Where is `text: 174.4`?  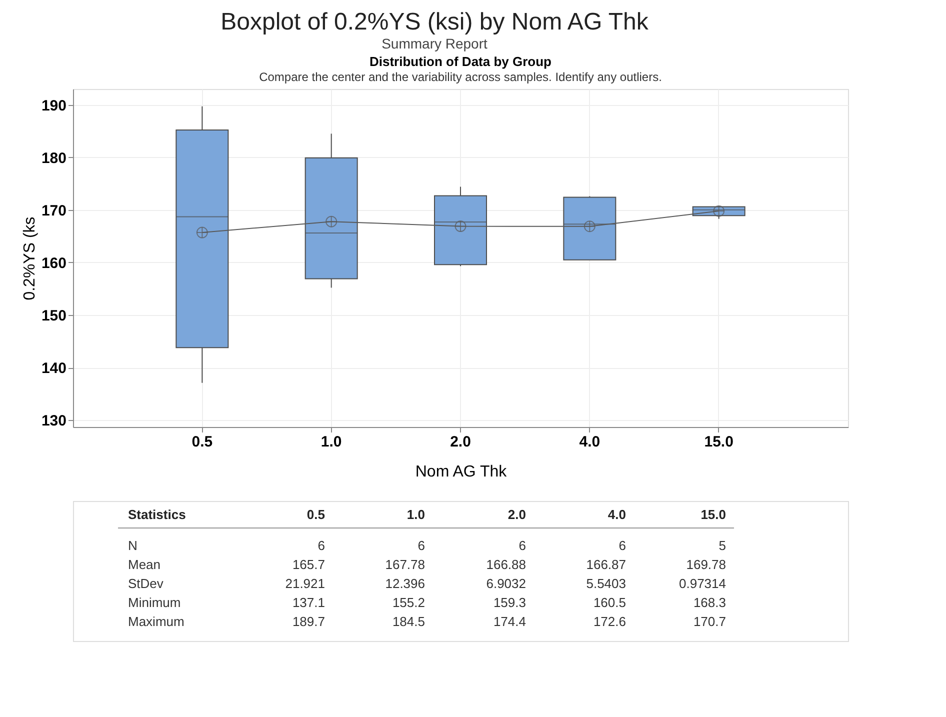
text: 174.4 is located at coordinates (509, 621).